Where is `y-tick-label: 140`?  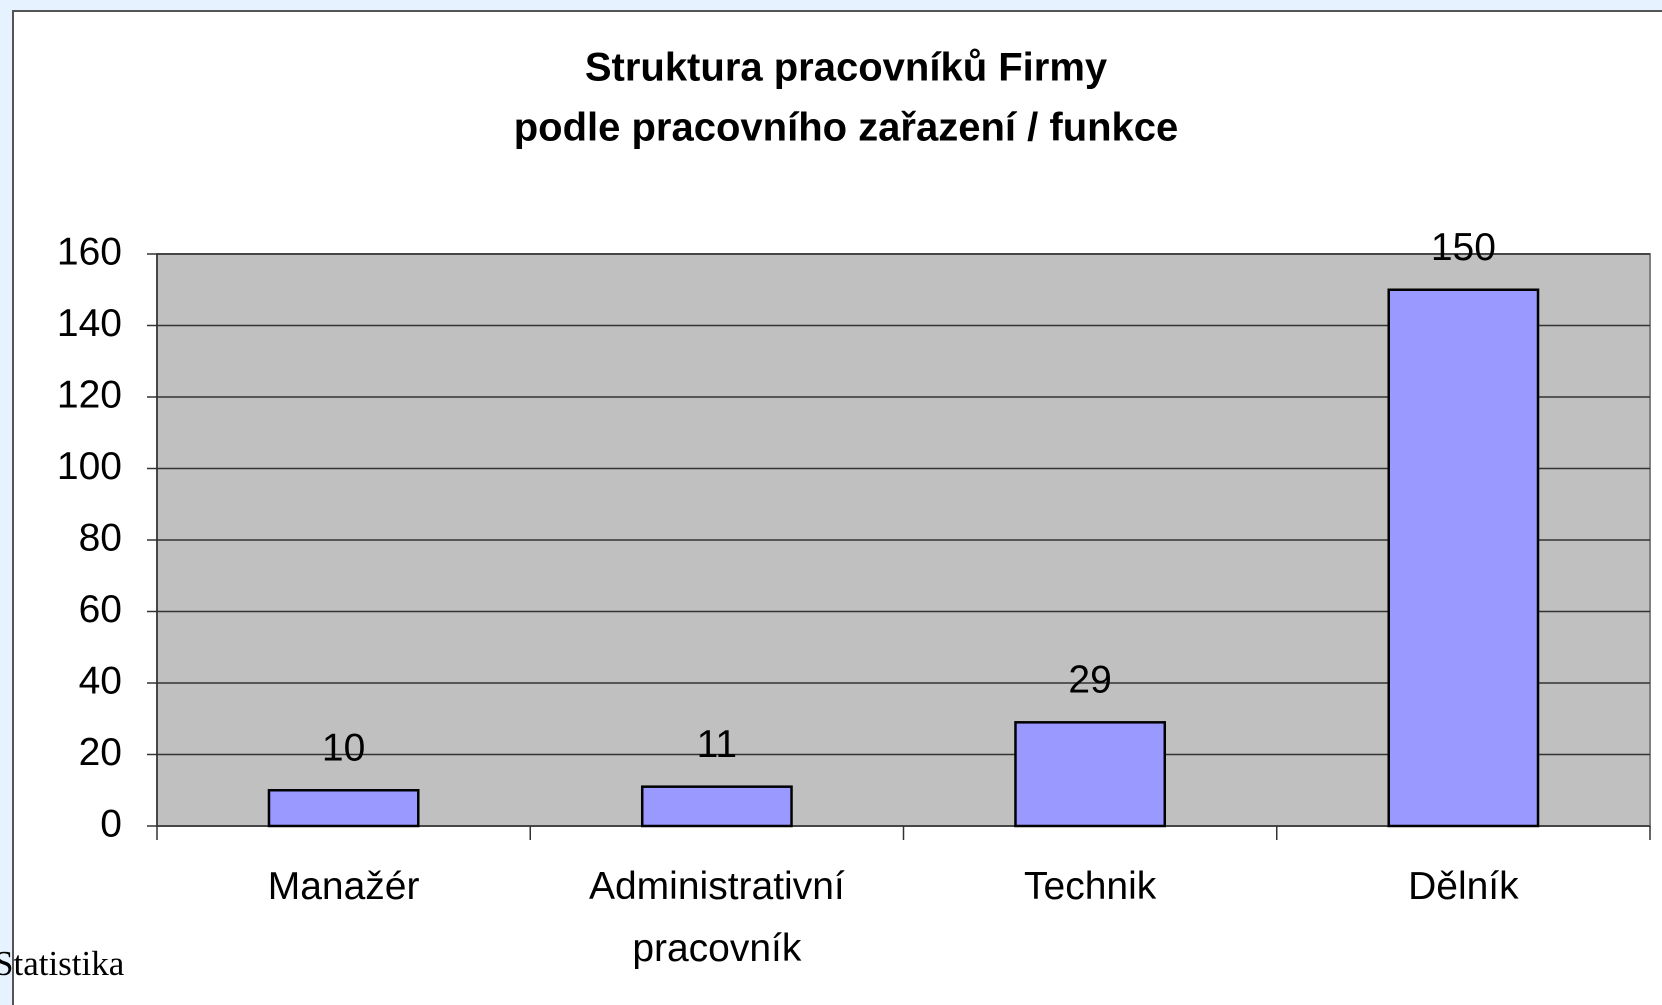 y-tick-label: 140 is located at coordinates (89, 323).